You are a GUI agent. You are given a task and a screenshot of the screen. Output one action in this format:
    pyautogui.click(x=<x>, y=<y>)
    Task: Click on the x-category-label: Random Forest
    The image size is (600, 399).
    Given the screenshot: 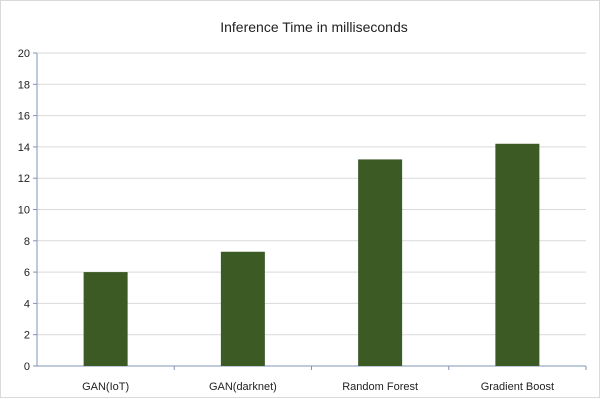 What is the action you would take?
    pyautogui.click(x=380, y=387)
    